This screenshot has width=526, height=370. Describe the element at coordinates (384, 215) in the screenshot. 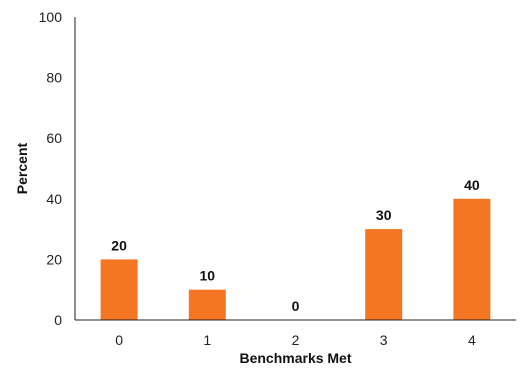

I see `bar-data-label: 30` at that location.